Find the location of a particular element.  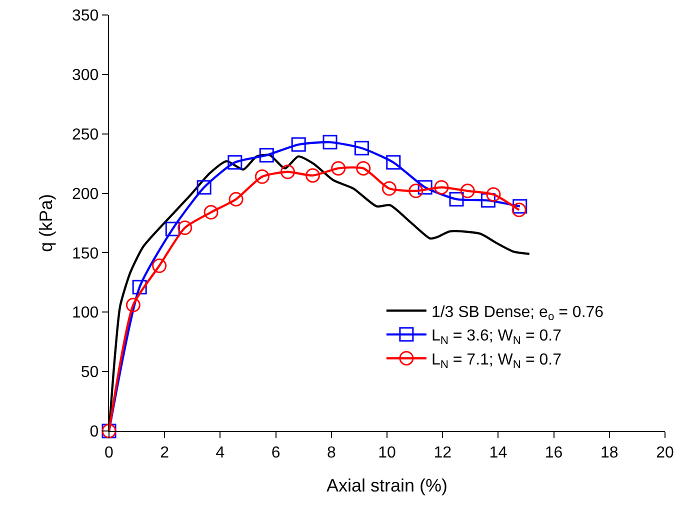

x-tick-label: 18 is located at coordinates (609, 453).